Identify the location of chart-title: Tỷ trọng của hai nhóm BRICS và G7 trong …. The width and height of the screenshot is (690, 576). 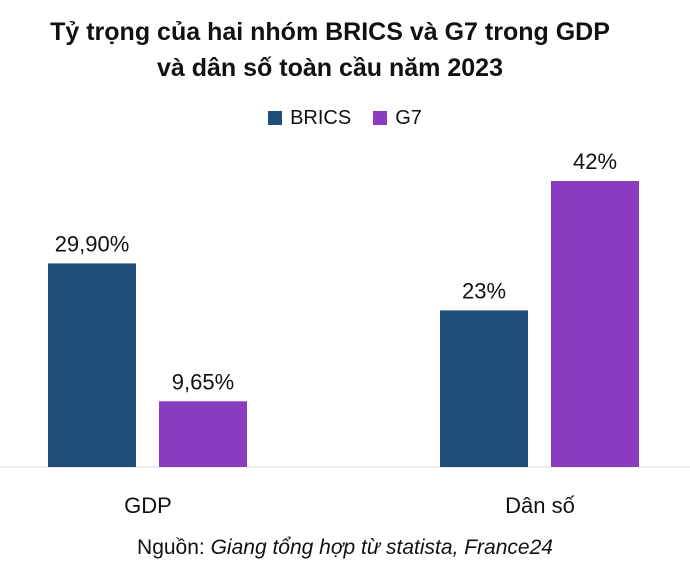
(330, 50).